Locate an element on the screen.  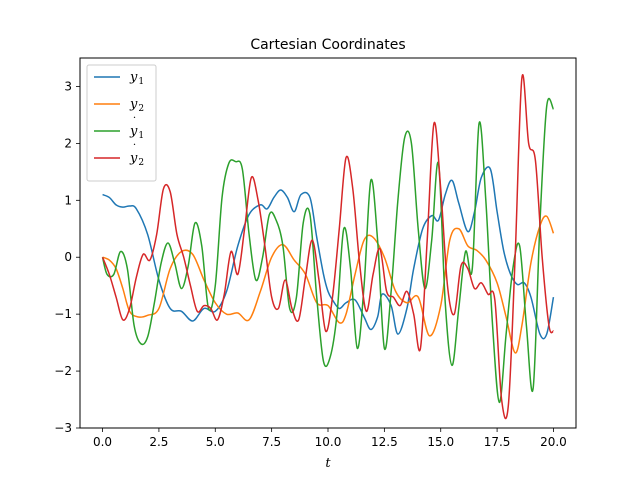
y-tick-label: 1 is located at coordinates (68, 200).